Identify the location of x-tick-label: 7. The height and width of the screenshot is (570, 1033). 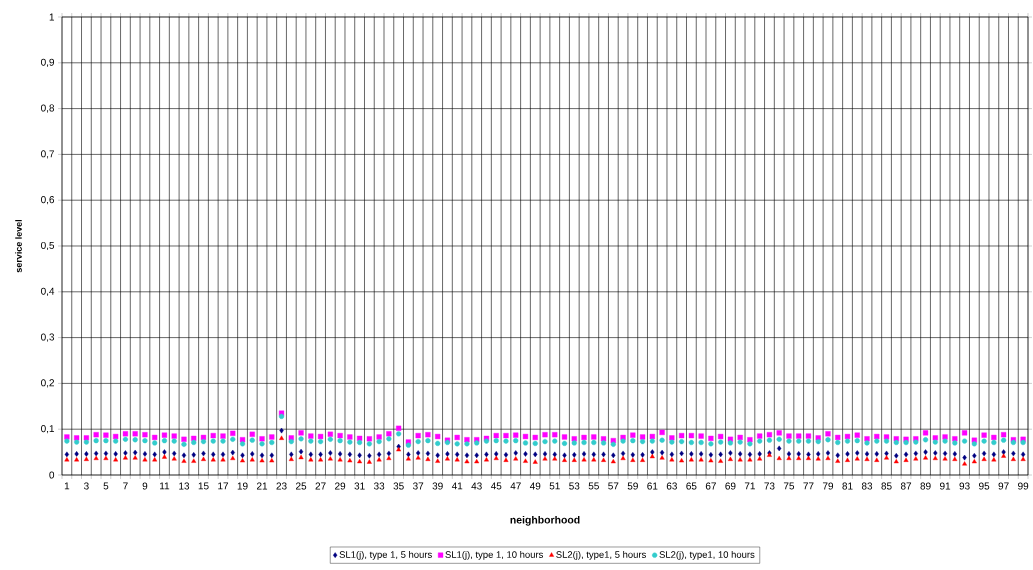
(125, 486).